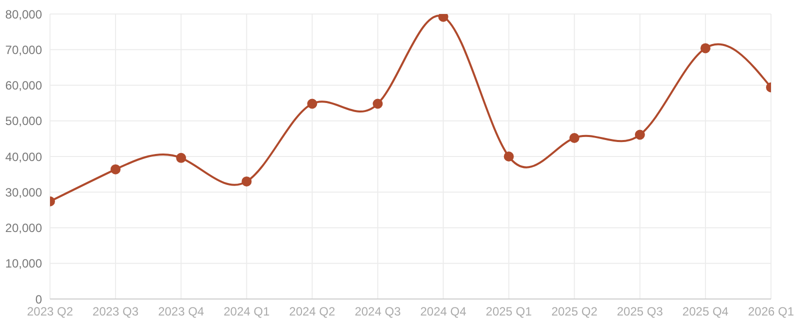 This screenshot has height=331, width=800. Describe the element at coordinates (771, 311) in the screenshot. I see `x-tick-label: 2026 Q1` at that location.